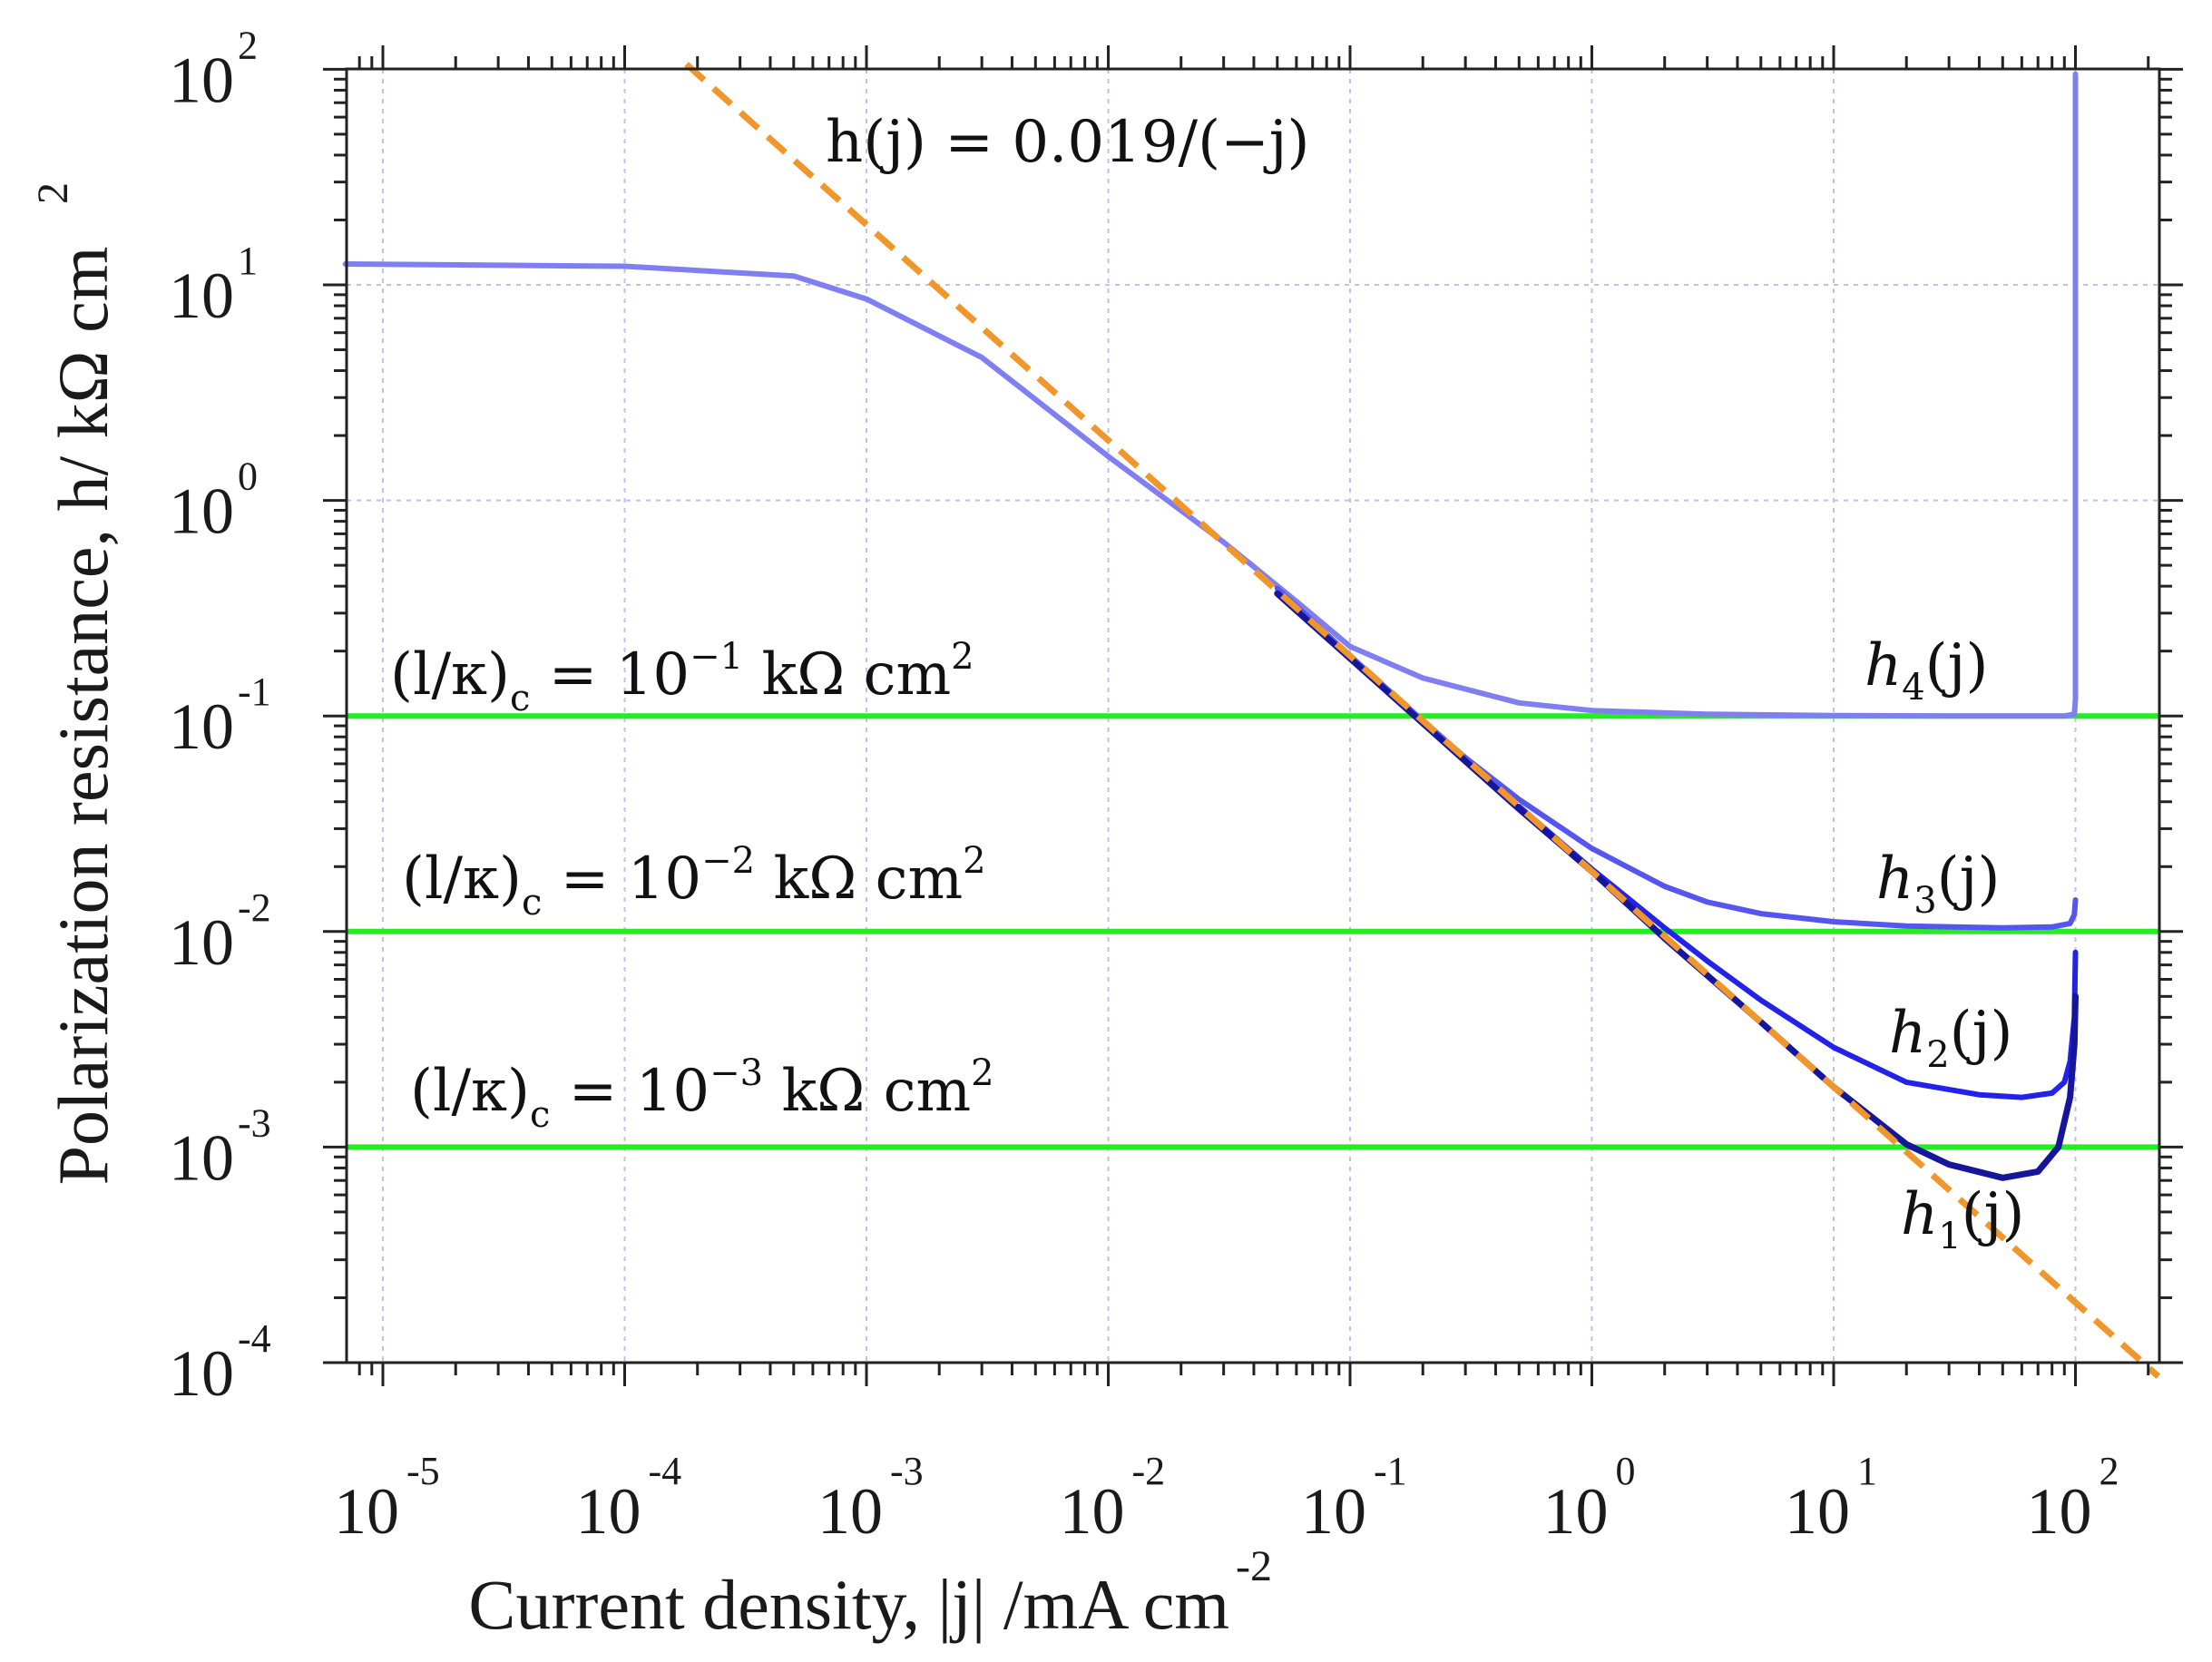 The width and height of the screenshot is (2212, 1662). Describe the element at coordinates (1254, 1566) in the screenshot. I see `x-axis-title-exponent: -2` at that location.